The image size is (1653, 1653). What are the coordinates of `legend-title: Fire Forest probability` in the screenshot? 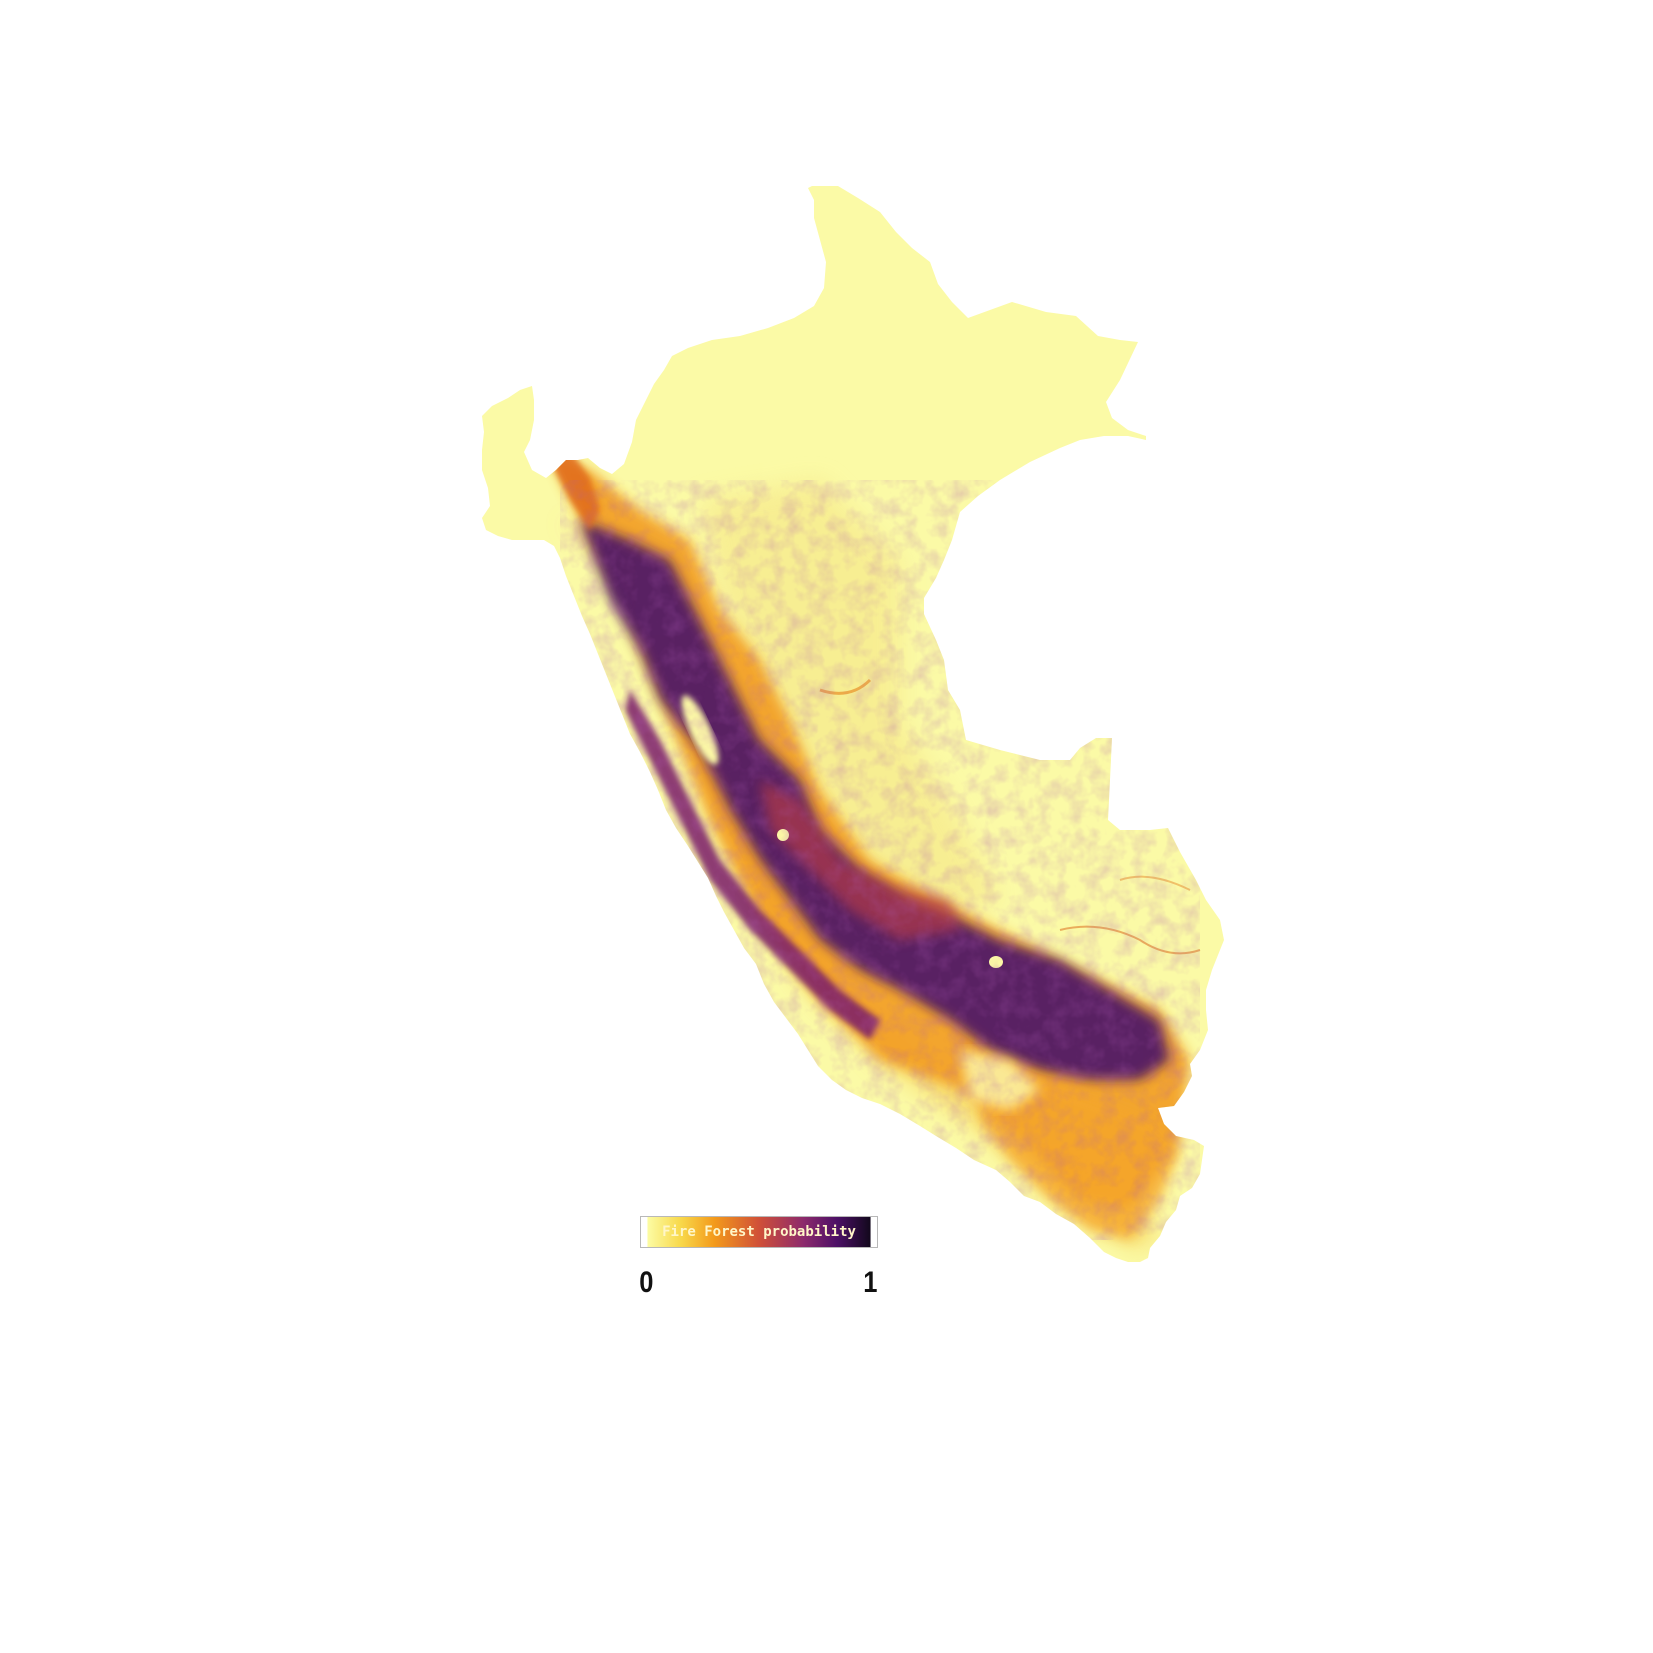 It's located at (759, 1232).